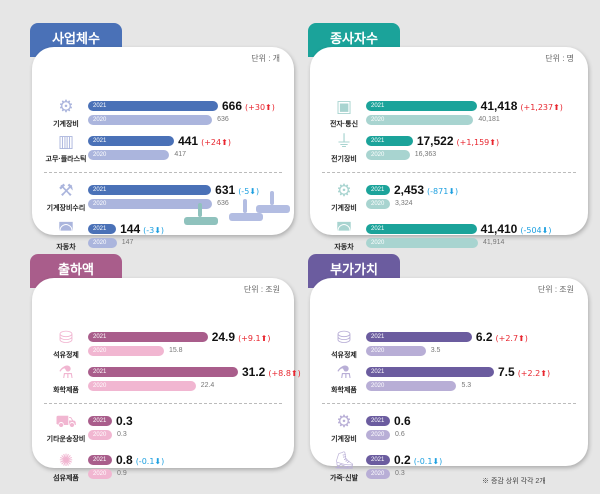 The image size is (600, 494). I want to click on value-2020: 3.5, so click(435, 350).